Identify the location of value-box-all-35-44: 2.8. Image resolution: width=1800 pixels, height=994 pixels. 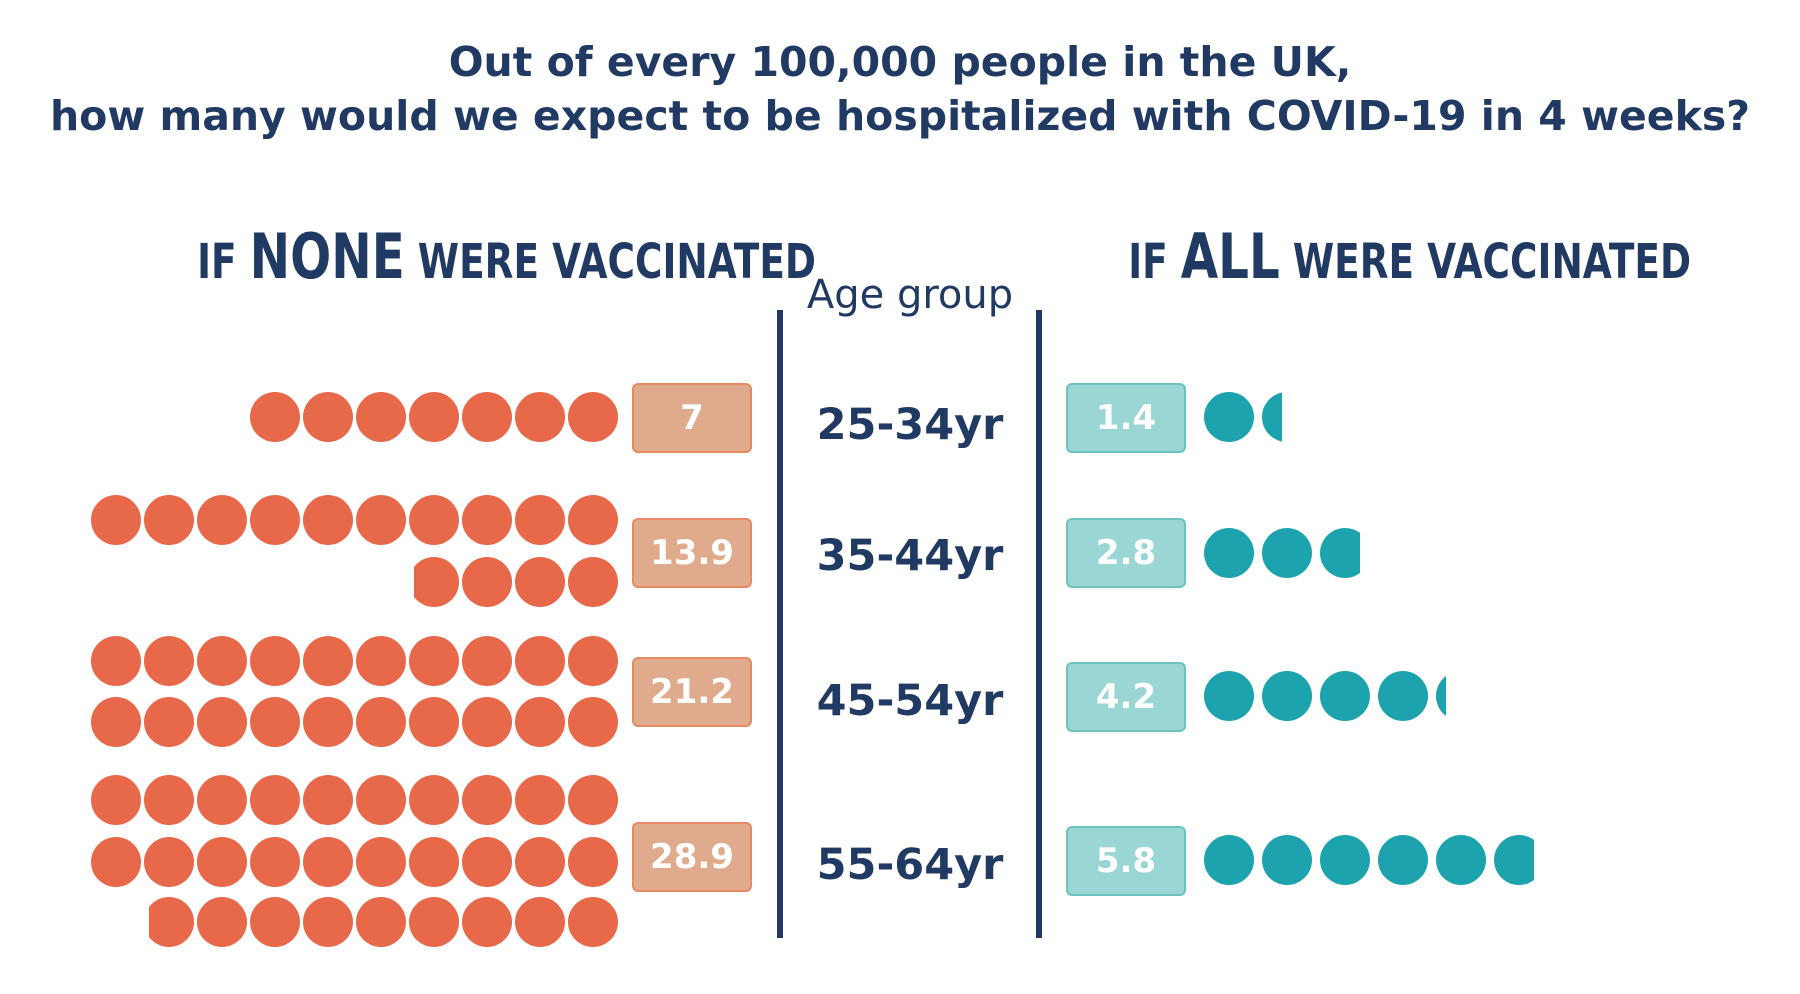
(1126, 553).